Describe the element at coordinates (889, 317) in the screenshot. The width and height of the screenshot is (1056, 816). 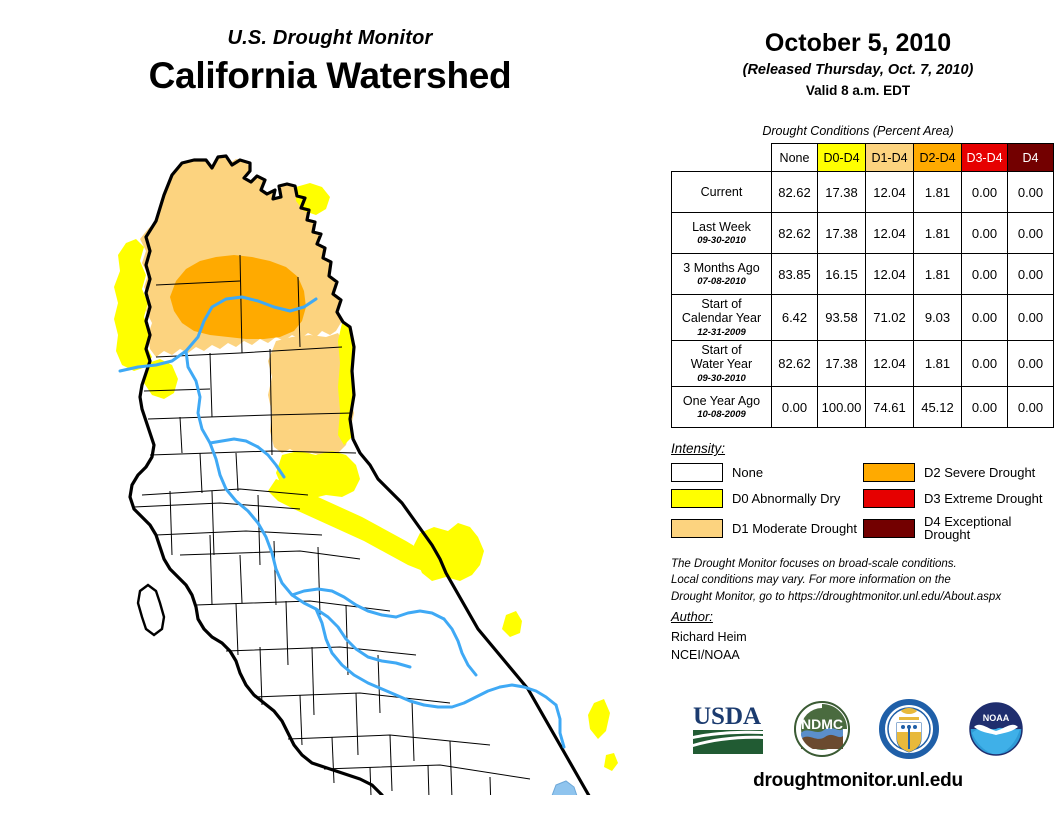
I see `cell-d1: 71.02` at that location.